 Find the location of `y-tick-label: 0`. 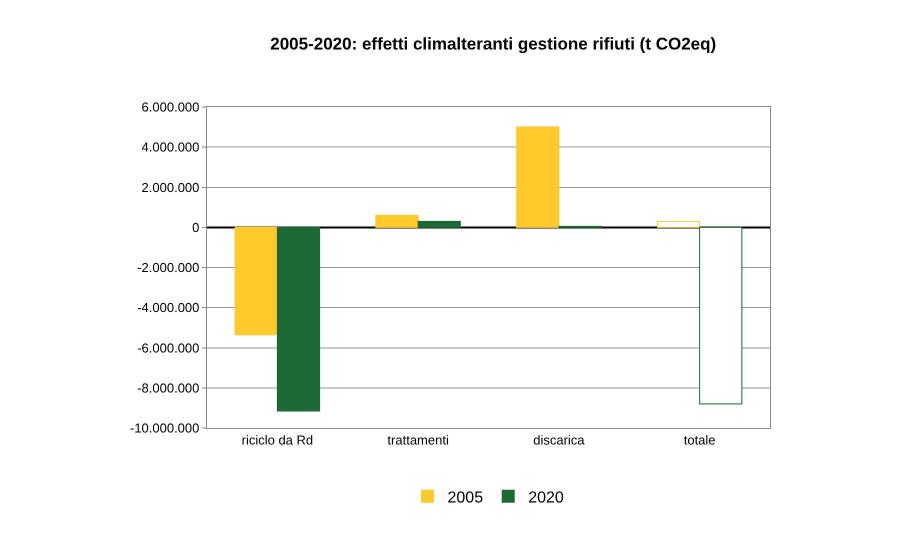

y-tick-label: 0 is located at coordinates (196, 227).